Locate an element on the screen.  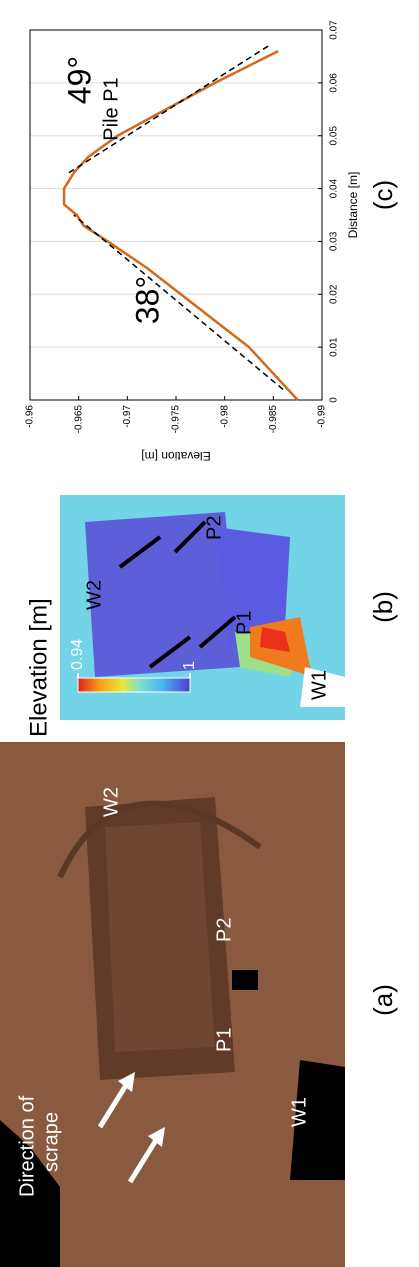
x-tick-label: 0.03 is located at coordinates (334, 241).